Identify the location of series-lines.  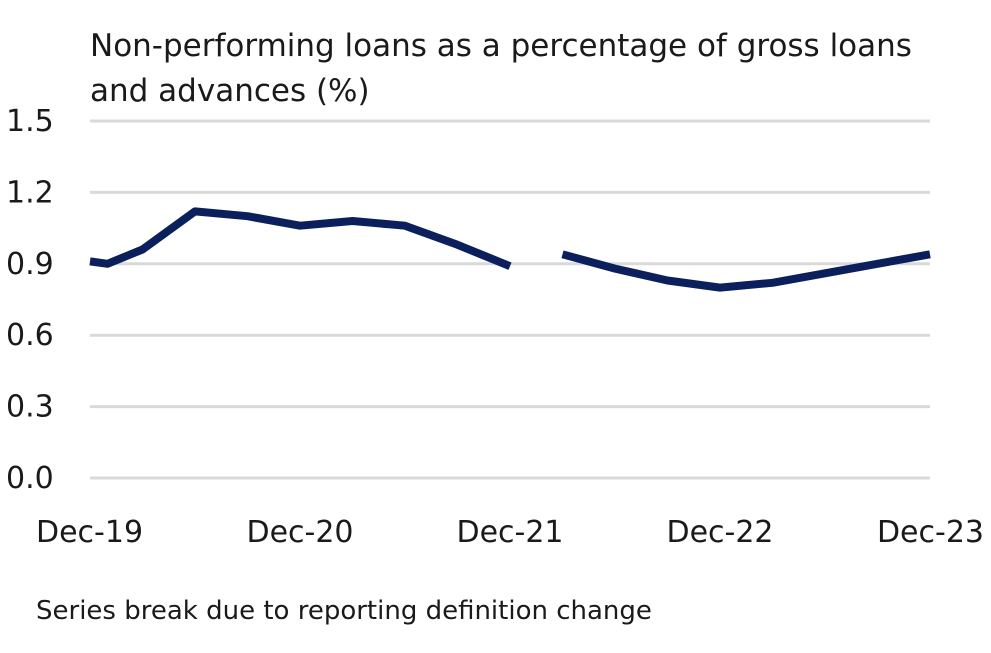
(510, 249).